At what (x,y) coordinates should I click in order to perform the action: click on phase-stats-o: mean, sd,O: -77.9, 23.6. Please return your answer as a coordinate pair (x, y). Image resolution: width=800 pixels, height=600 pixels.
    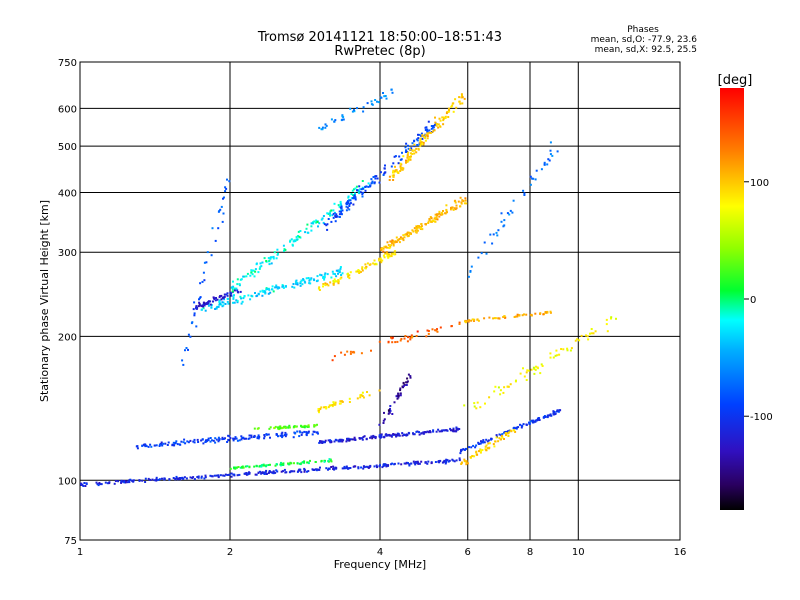
    Looking at the image, I should click on (644, 40).